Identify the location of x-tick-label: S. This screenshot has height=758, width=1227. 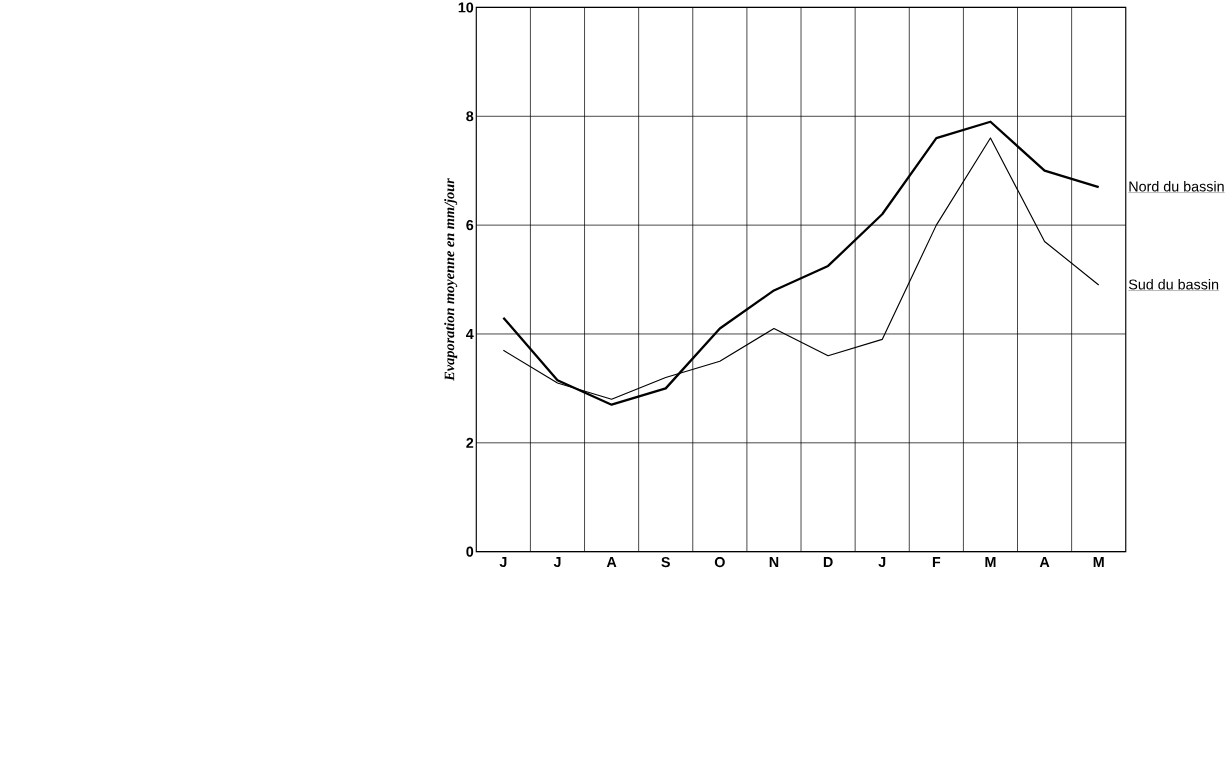
(665, 561).